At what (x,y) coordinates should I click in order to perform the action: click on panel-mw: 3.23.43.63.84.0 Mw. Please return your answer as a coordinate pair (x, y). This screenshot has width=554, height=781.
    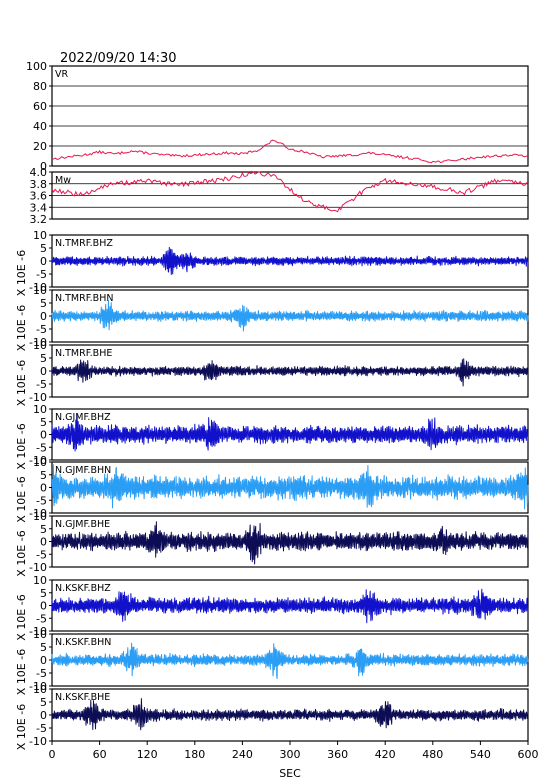
    Looking at the image, I should click on (279, 196).